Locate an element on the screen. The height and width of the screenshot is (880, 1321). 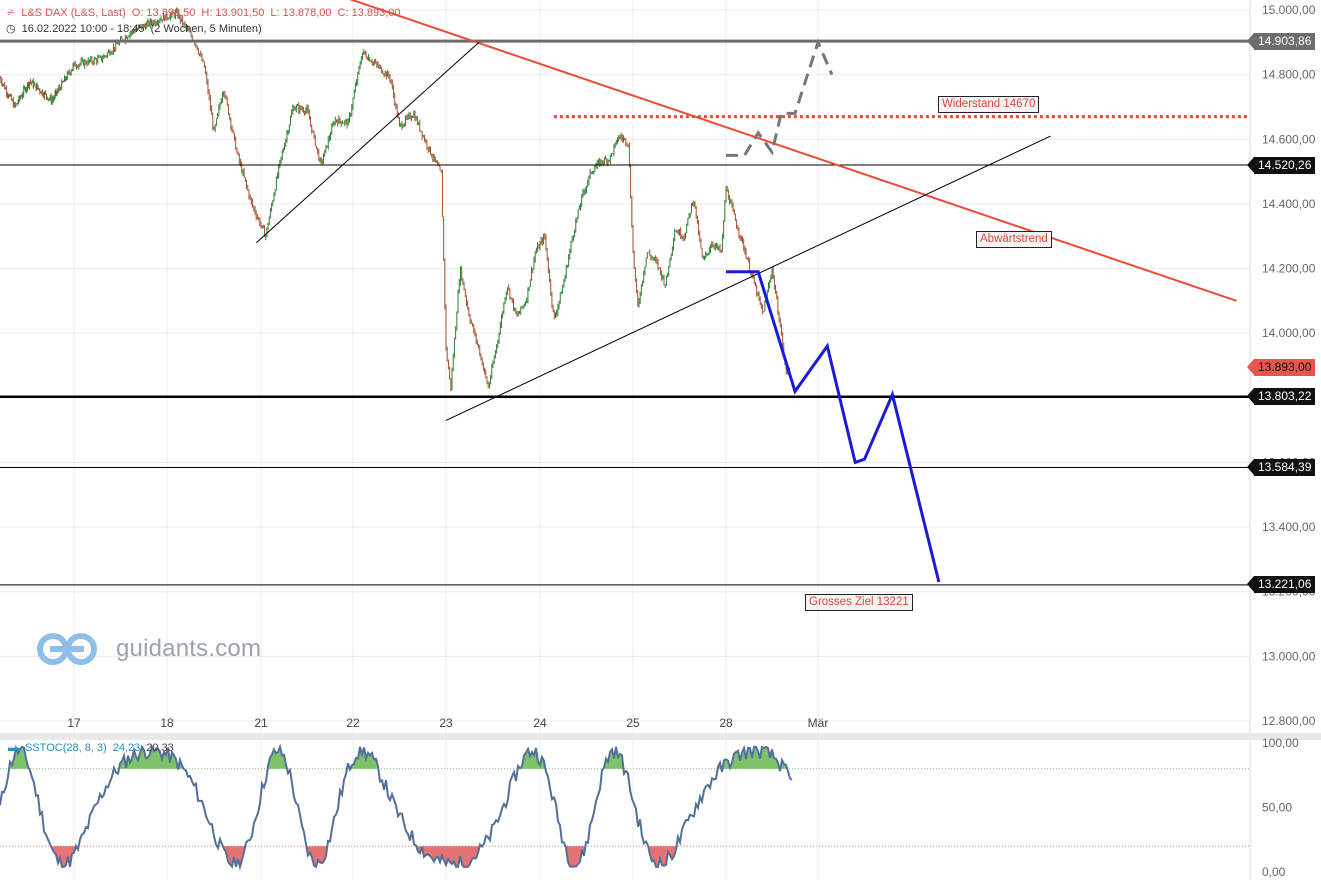
time-axis: 17 18 21 22 23 24 25 28 Mär is located at coordinates (447, 723).